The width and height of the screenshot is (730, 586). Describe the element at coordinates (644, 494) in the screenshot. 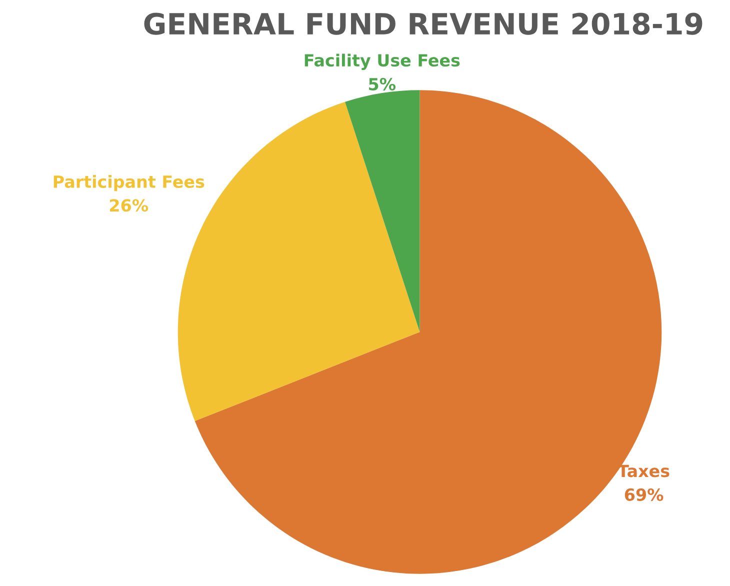

I see `data-label: 69%` at that location.